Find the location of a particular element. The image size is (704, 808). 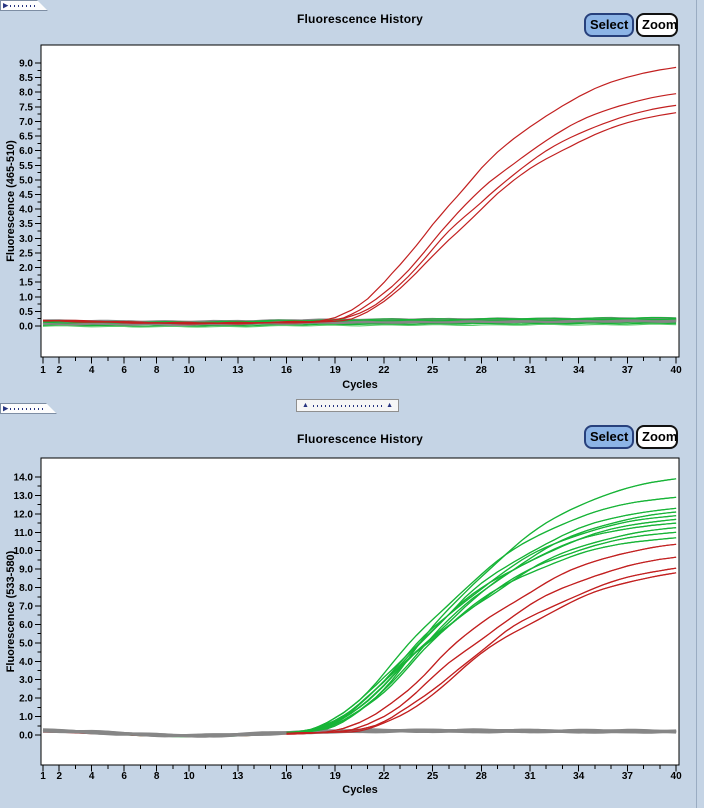

positive-green-7-overlay is located at coordinates (481, 628).